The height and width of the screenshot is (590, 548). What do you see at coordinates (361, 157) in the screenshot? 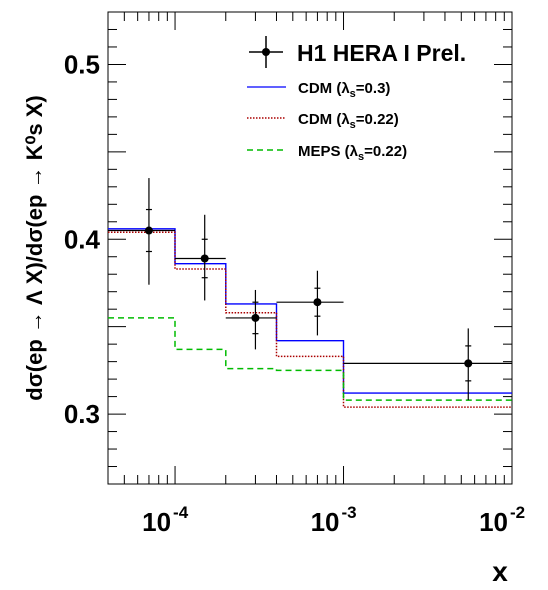
I see `legend-label-meps-sub: s` at bounding box center [361, 157].